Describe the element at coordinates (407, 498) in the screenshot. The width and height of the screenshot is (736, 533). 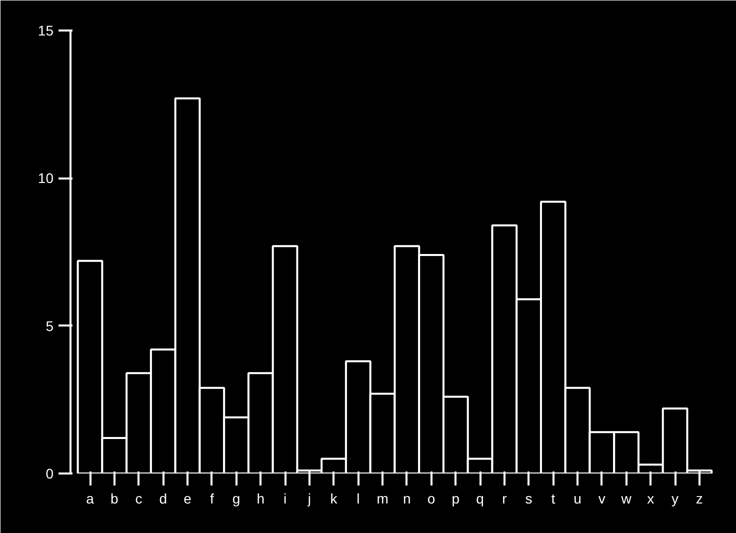
I see `x-tick-label: n` at that location.